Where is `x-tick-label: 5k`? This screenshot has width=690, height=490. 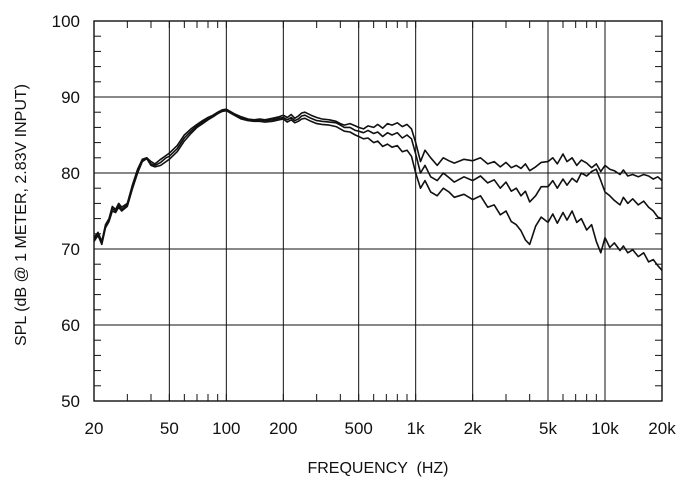 x-tick-label: 5k is located at coordinates (548, 428).